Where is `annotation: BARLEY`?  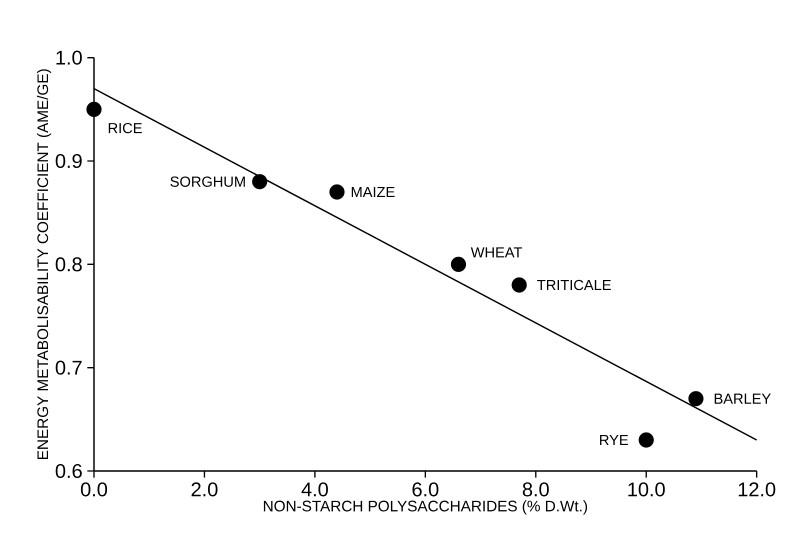 annotation: BARLEY is located at coordinates (742, 399).